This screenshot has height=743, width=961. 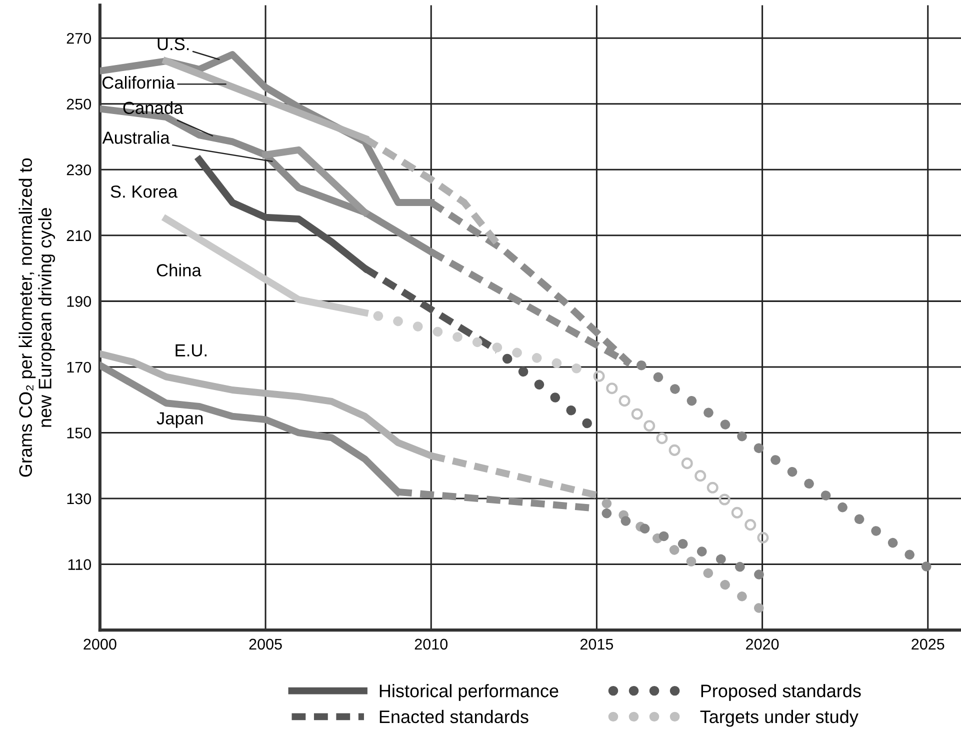 What do you see at coordinates (138, 82) in the screenshot?
I see `annotation: California` at bounding box center [138, 82].